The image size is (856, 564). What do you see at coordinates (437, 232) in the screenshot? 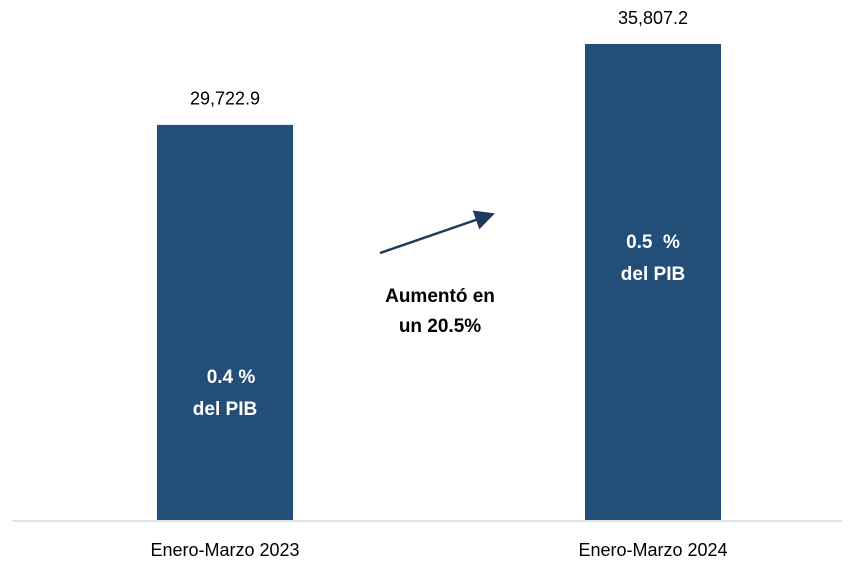
I see `arrow` at bounding box center [437, 232].